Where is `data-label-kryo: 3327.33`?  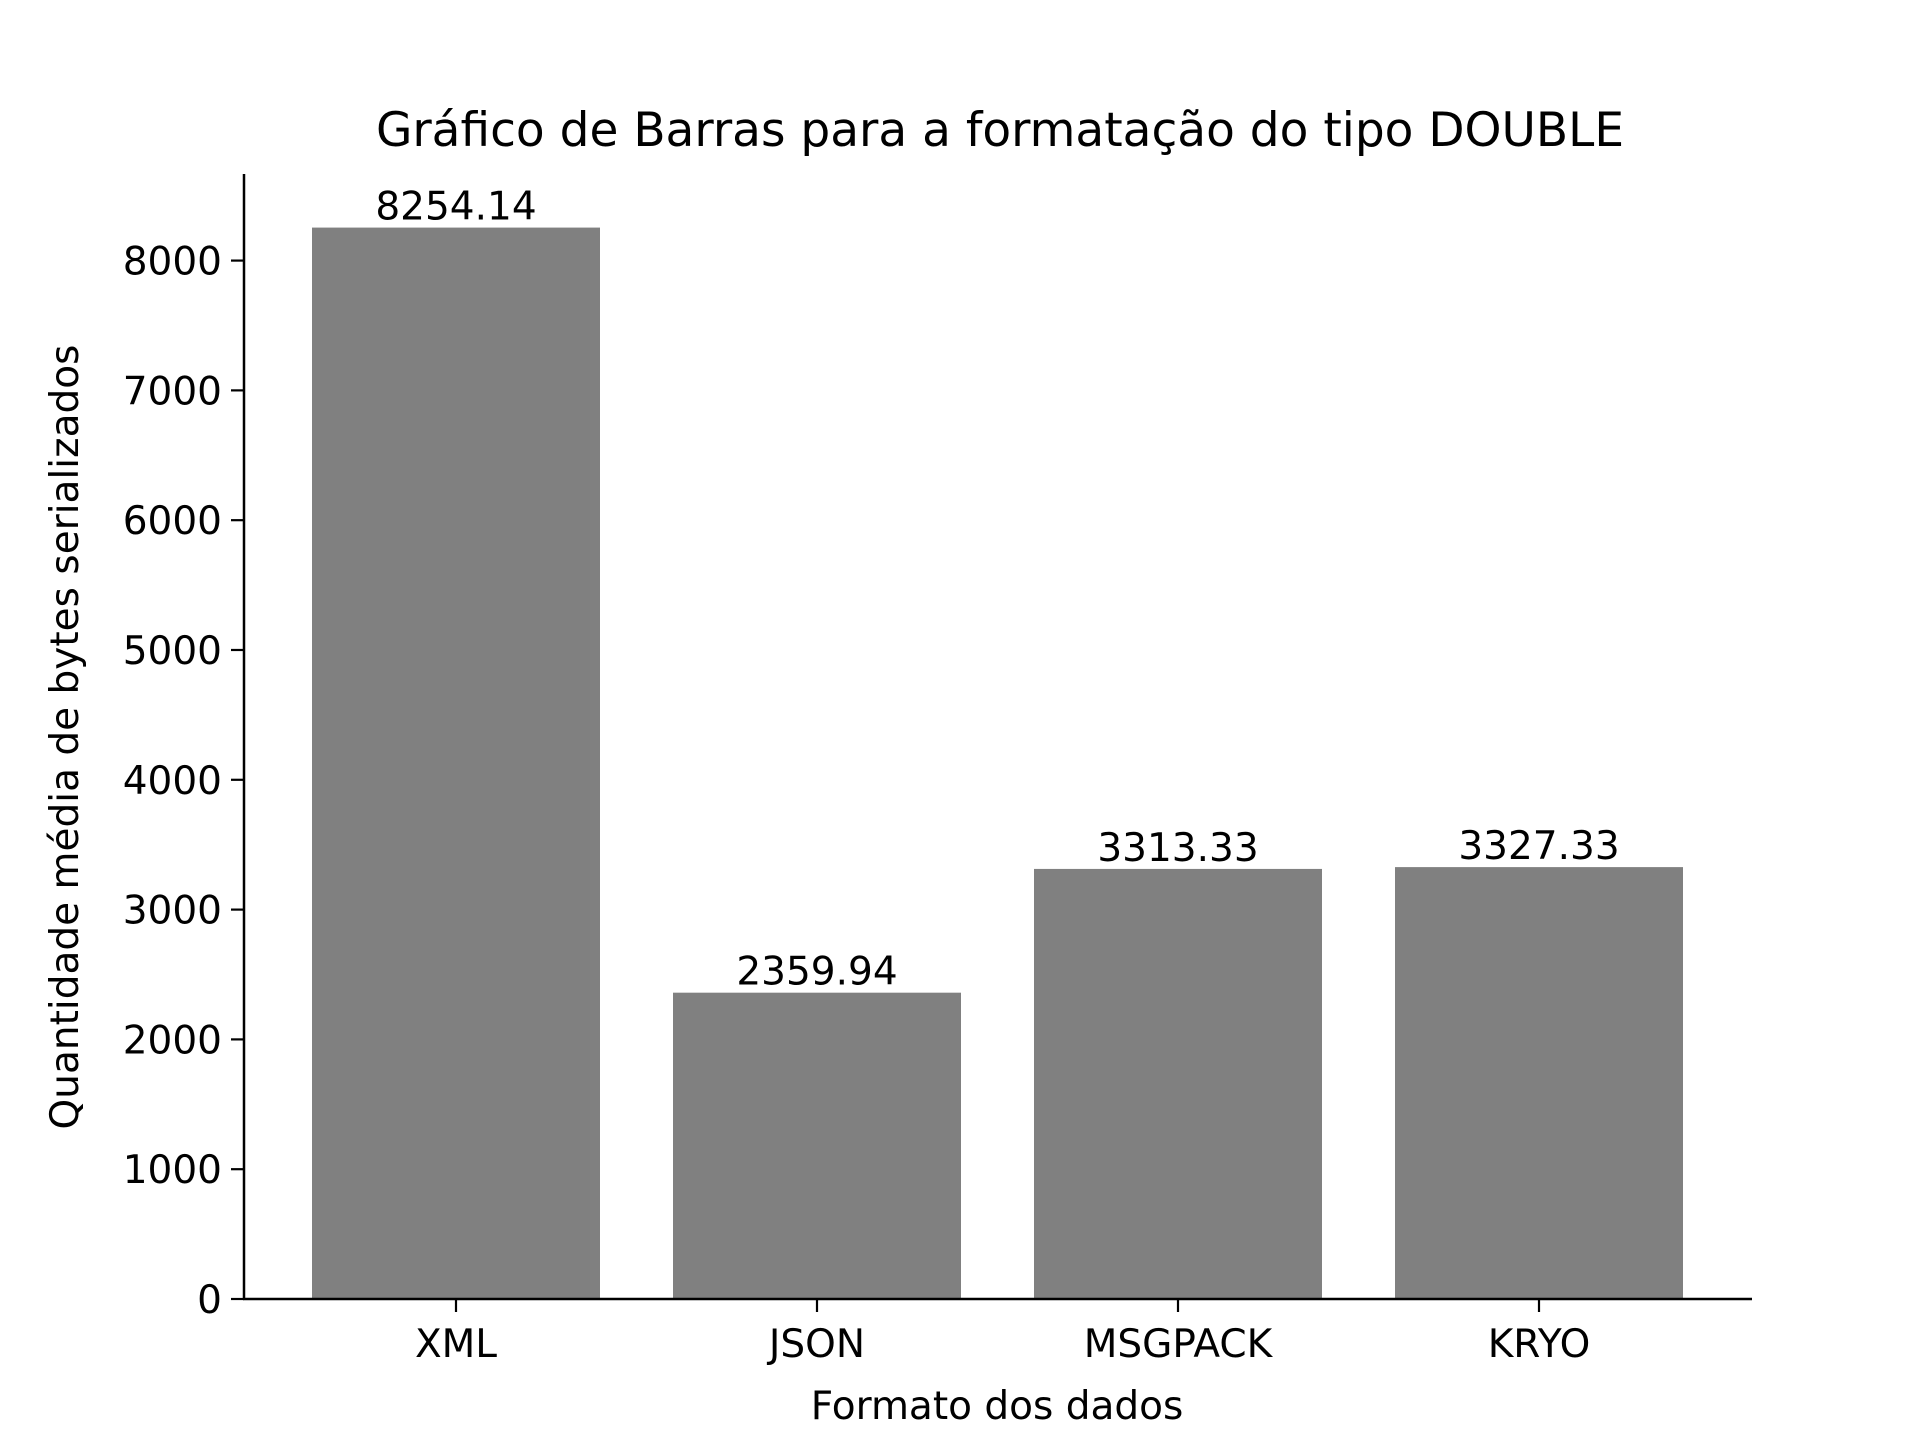 data-label-kryo: 3327.33 is located at coordinates (1538, 846).